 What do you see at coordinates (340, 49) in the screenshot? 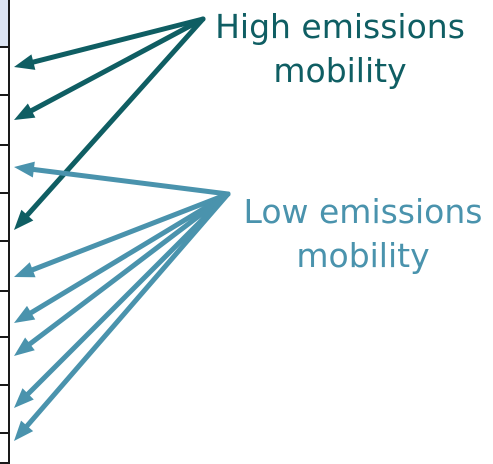
I see `high-emissions-label: High emissions mobility` at bounding box center [340, 49].